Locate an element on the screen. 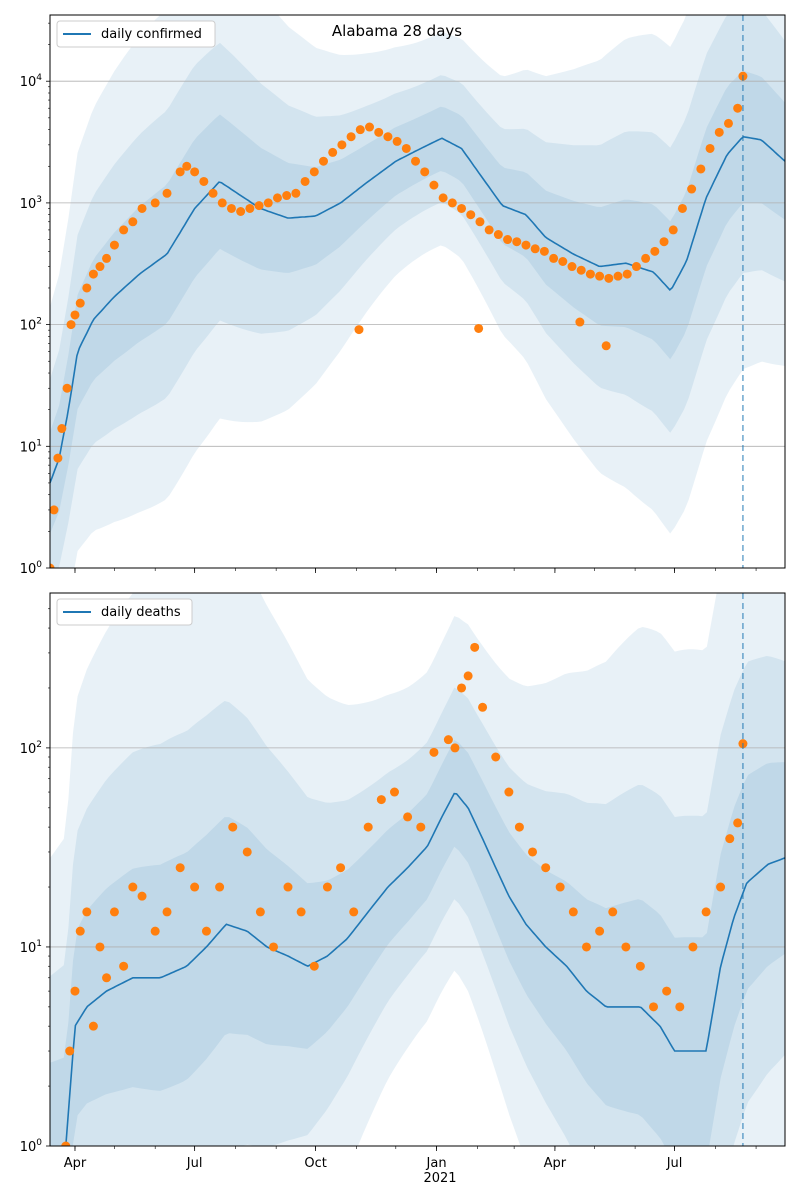 The image size is (800, 1200). x-axis: Apr Jul Oct Jan Apr Jul is located at coordinates (410, 1158).